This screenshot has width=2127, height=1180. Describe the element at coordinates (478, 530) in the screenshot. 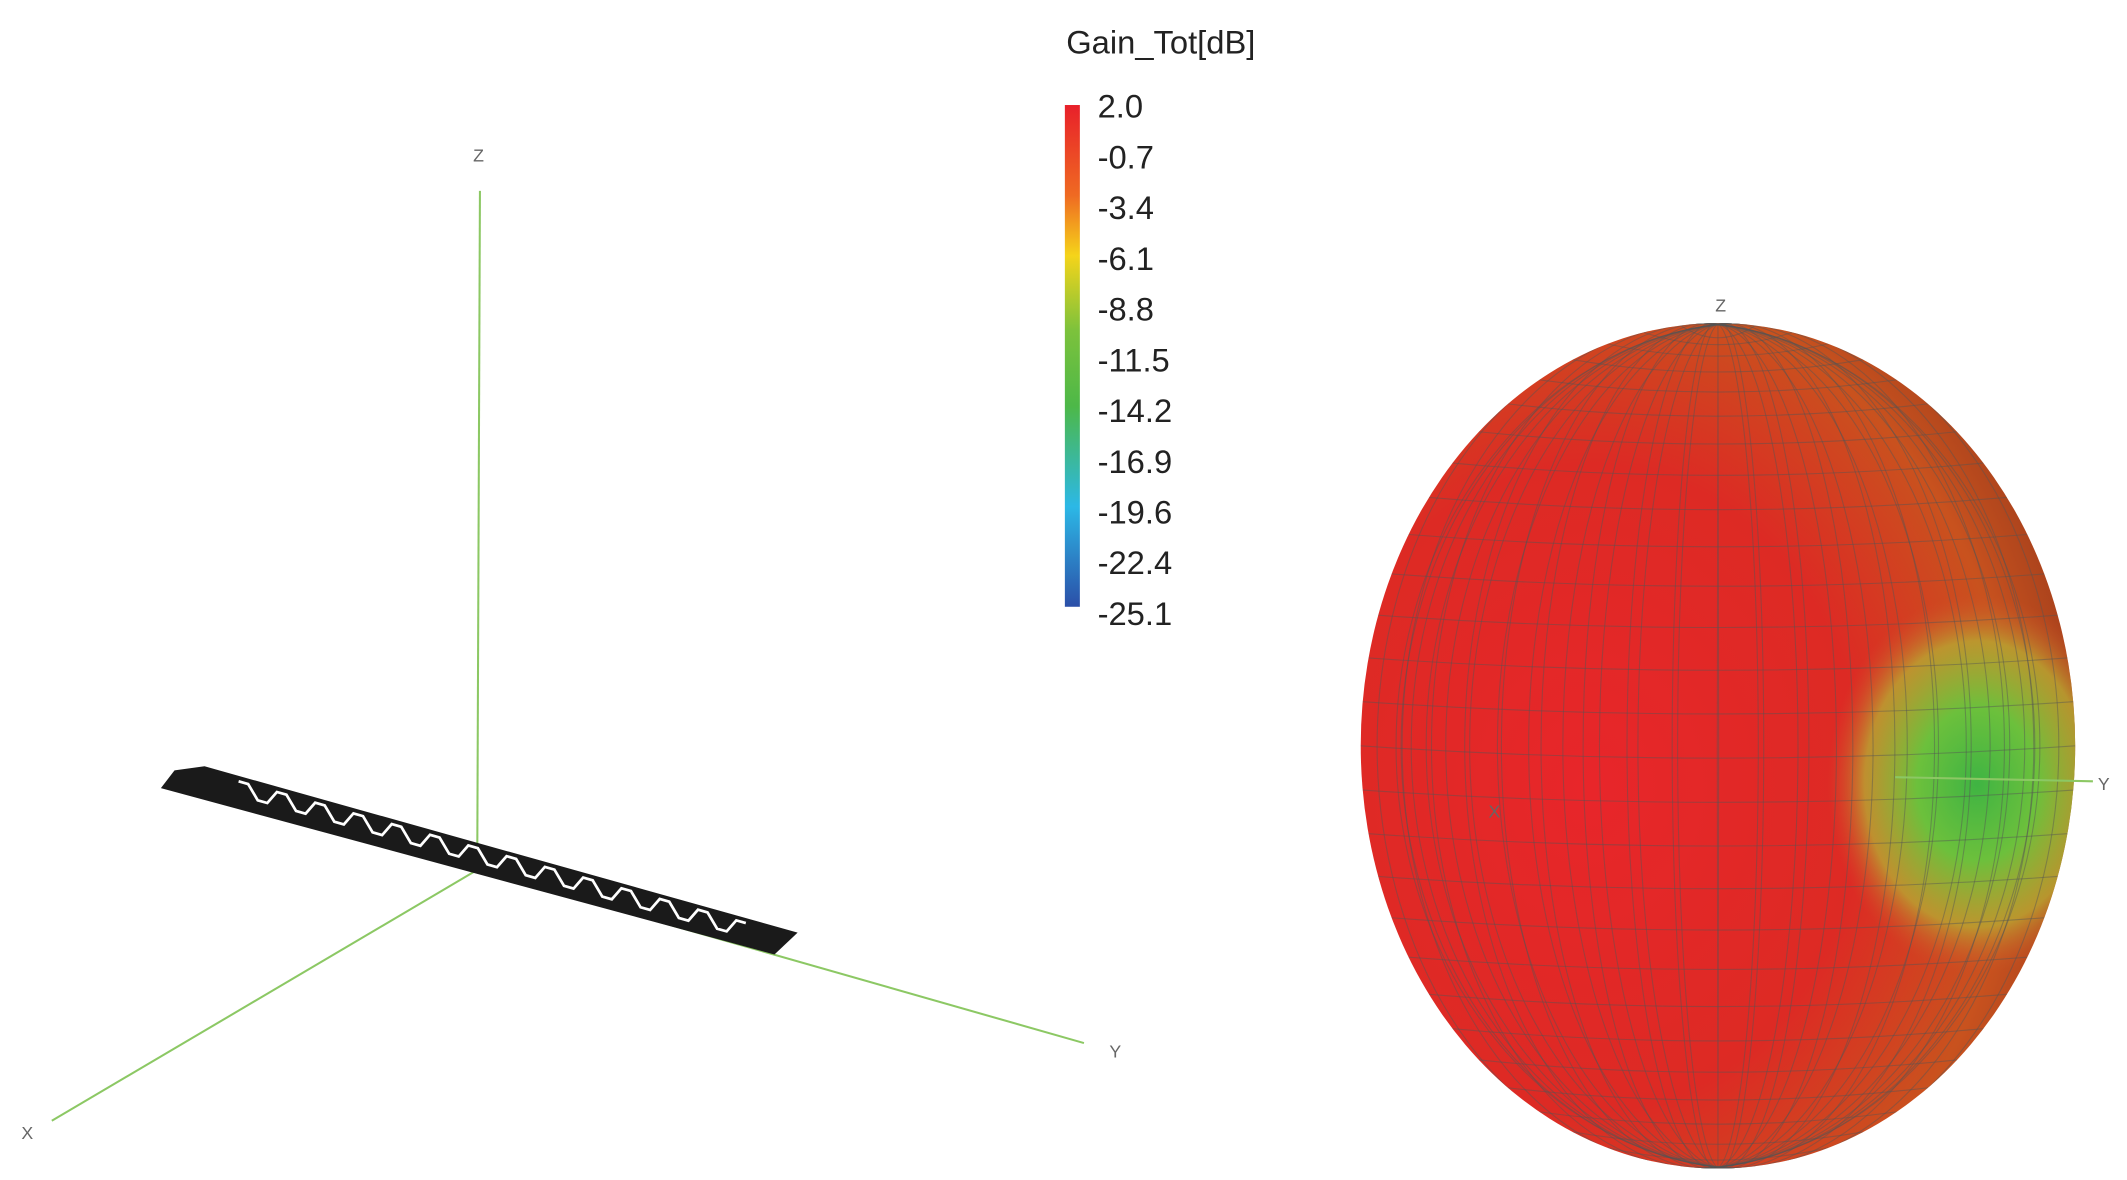

I see `z-axis` at that location.